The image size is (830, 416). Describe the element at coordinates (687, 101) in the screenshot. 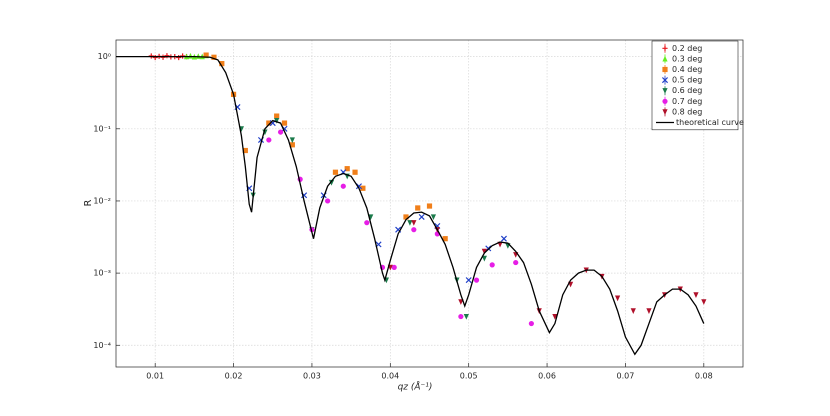

I see `legend-label: 0.7 deg` at that location.